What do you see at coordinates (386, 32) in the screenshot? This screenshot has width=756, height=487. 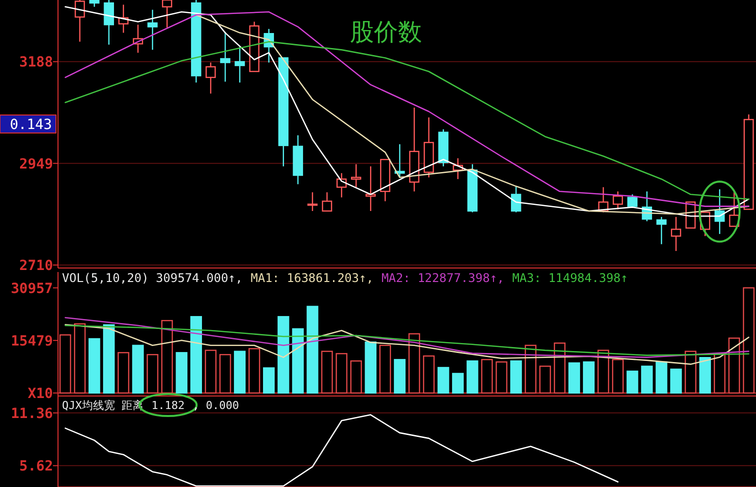 I see `annotation: 股价数` at bounding box center [386, 32].